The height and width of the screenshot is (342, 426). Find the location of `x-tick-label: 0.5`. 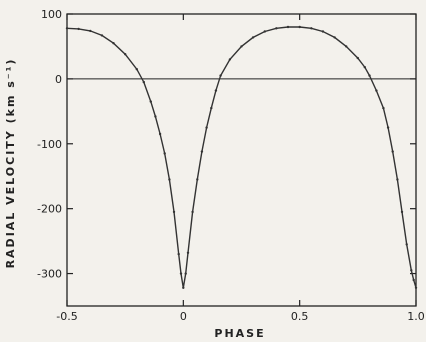

x-tick-label: 0.5 is located at coordinates (300, 316).